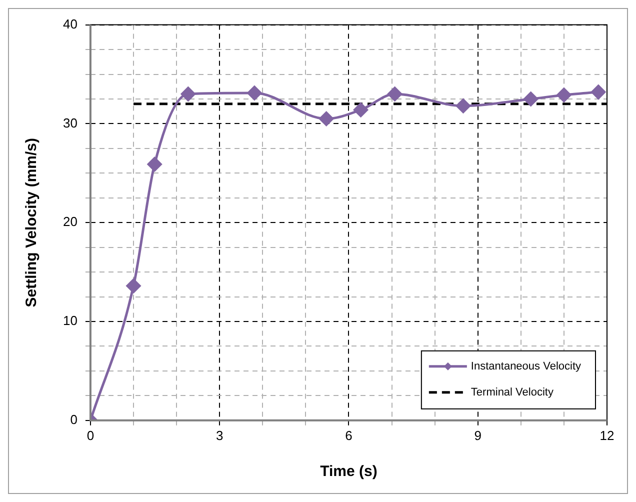 The width and height of the screenshot is (636, 502). Describe the element at coordinates (70, 320) in the screenshot. I see `y-tick-label: 10` at that location.